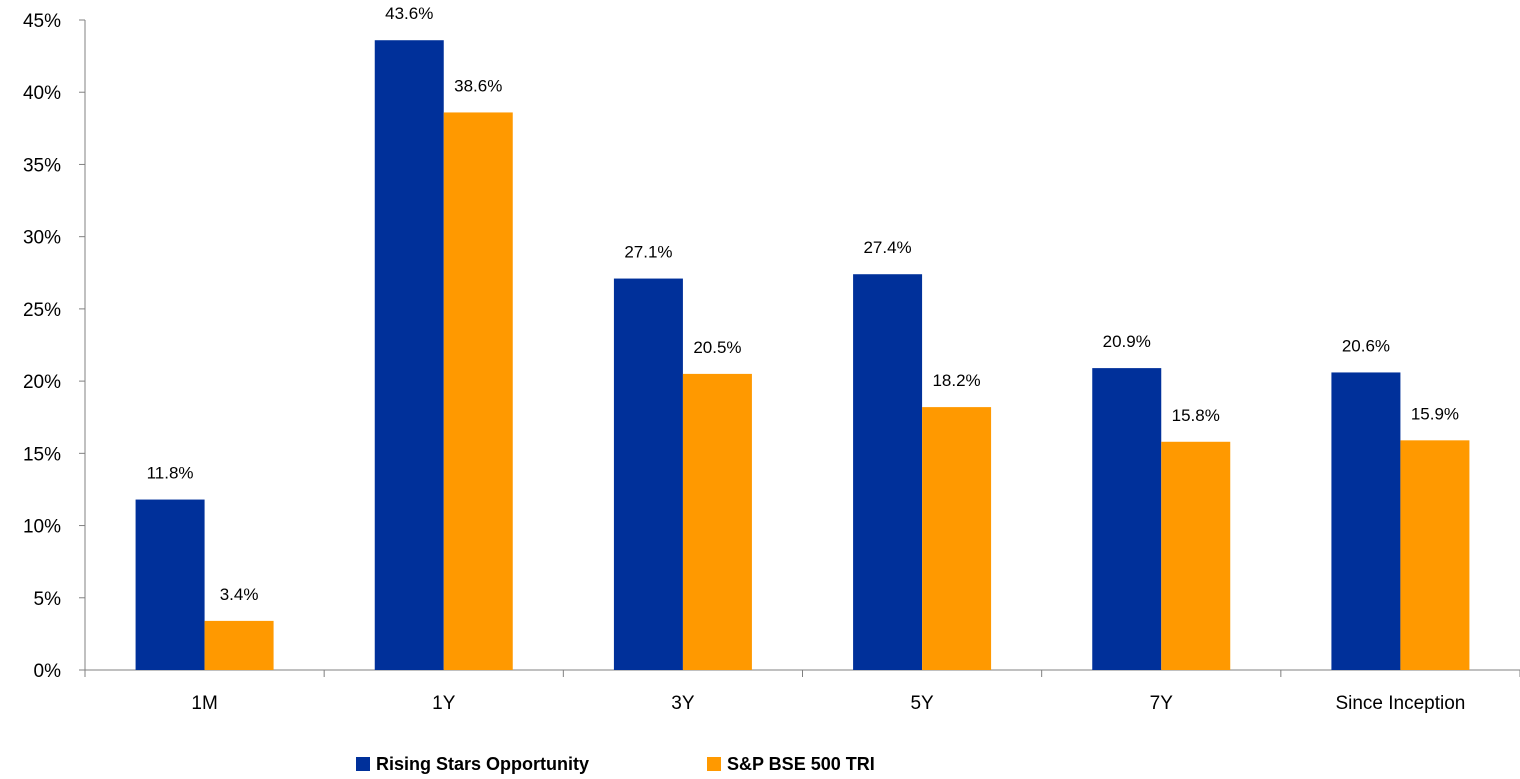 This screenshot has height=779, width=1520. Describe the element at coordinates (42, 454) in the screenshot. I see `y-tick-label: 15%` at that location.